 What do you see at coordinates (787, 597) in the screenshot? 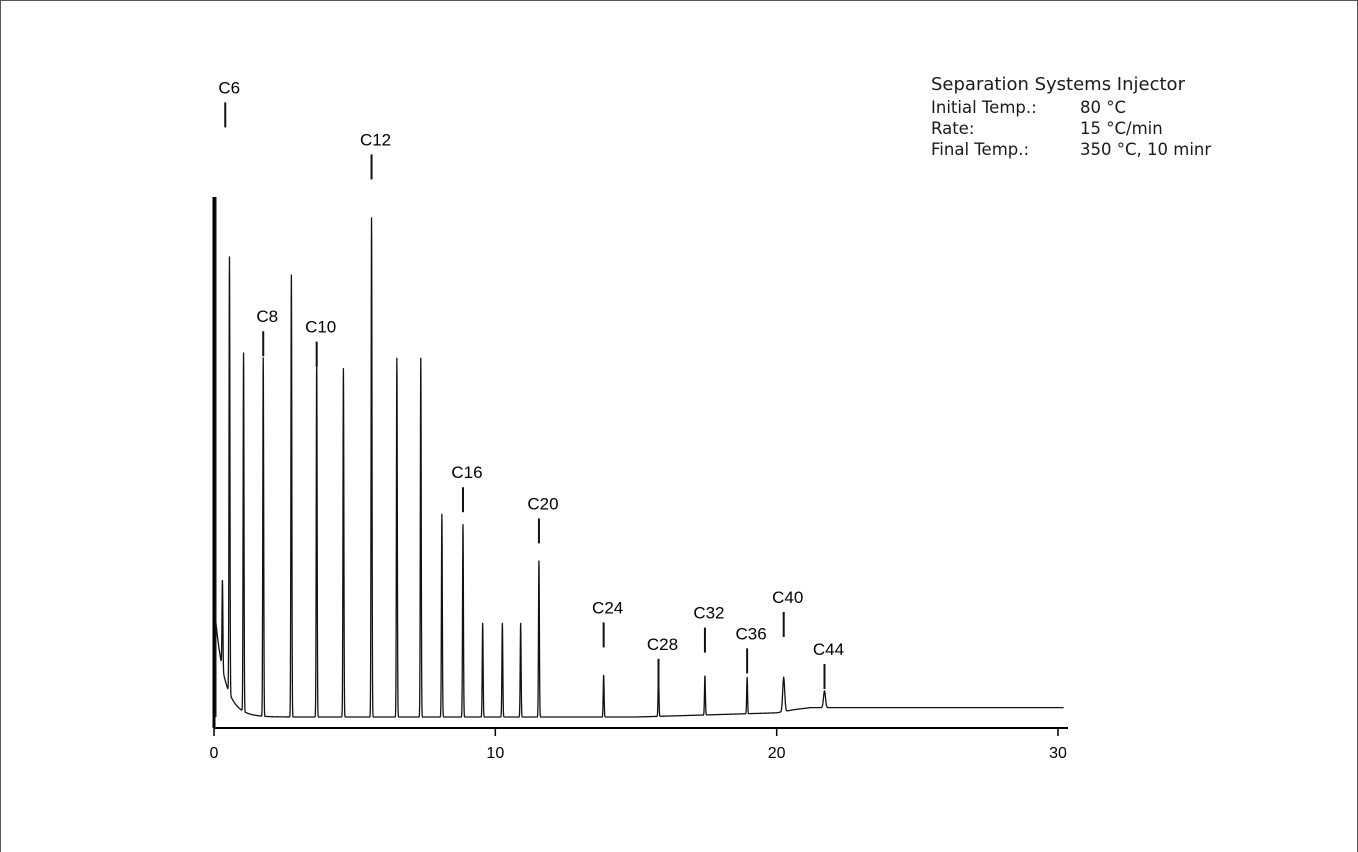
I see `peak-label-c40: C40` at bounding box center [787, 597].